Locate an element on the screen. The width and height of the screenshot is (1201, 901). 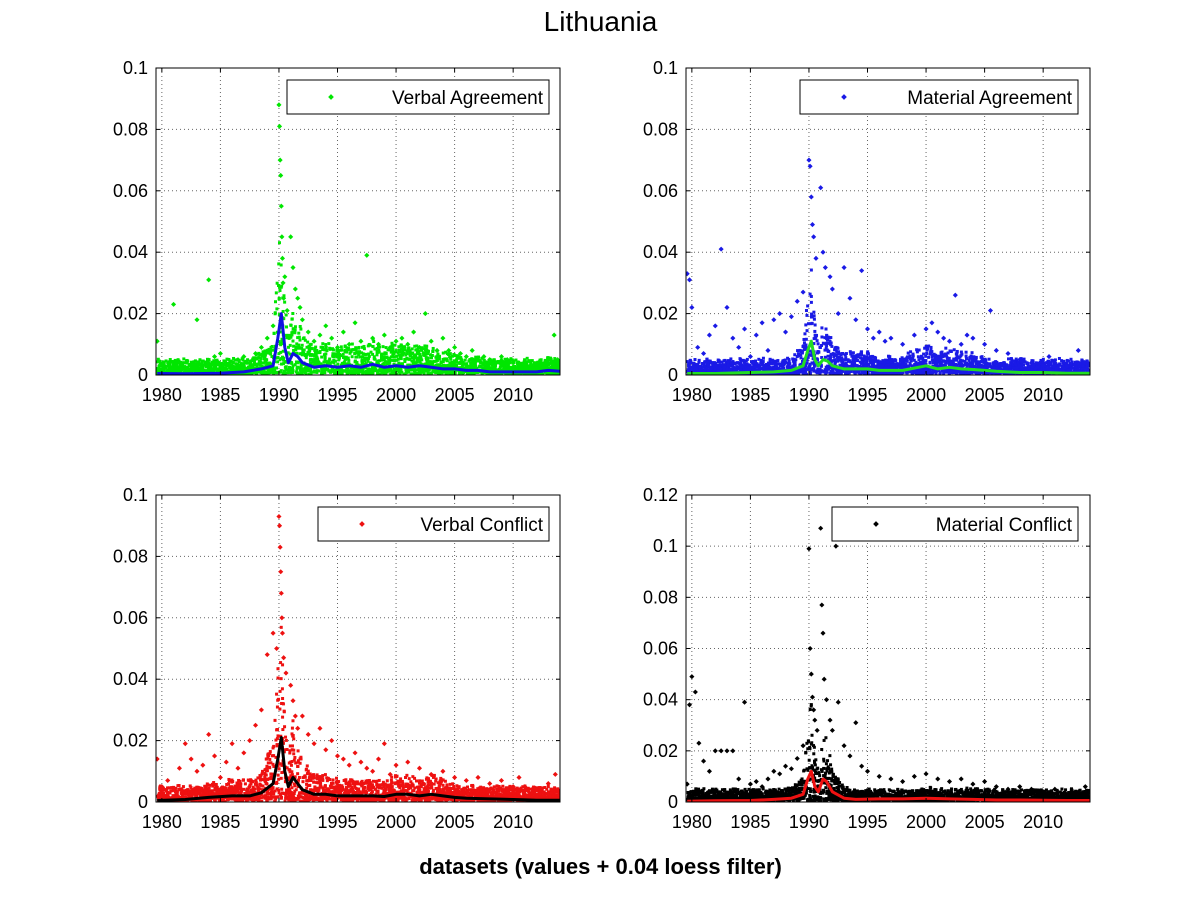
y-tick-label: 0.1 is located at coordinates (135, 68).